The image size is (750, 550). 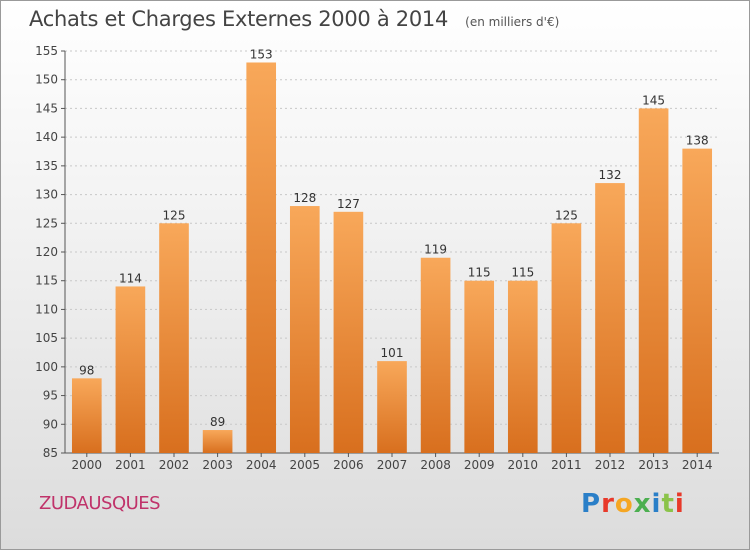 What do you see at coordinates (46, 137) in the screenshot?
I see `y-tick-label: 140` at bounding box center [46, 137].